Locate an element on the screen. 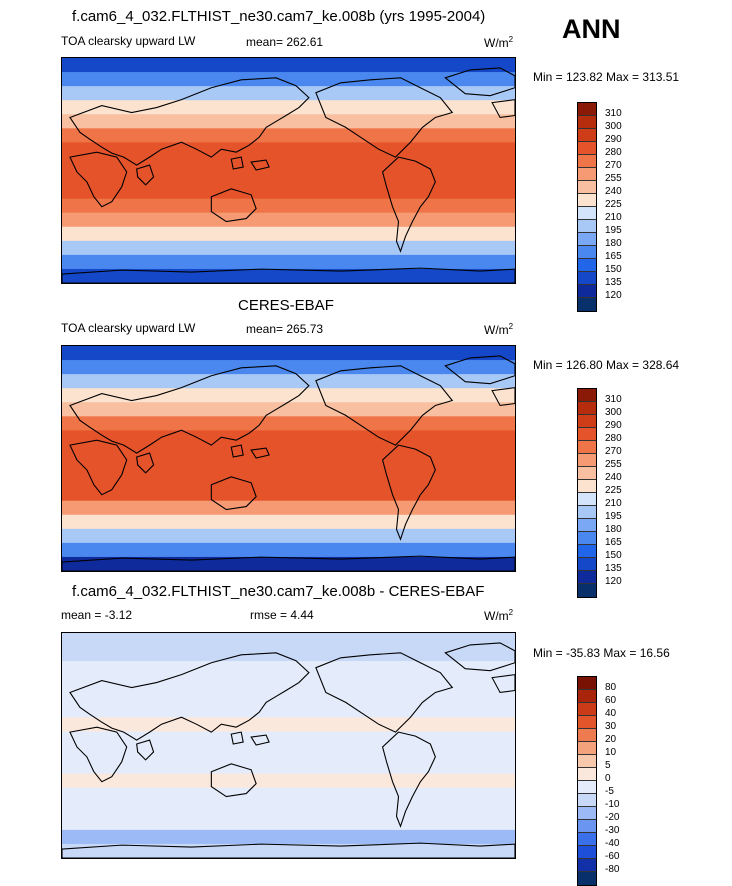 Image resolution: width=732 pixels, height=886 pixels. colorbar-tick-label: 80 is located at coordinates (611, 687).